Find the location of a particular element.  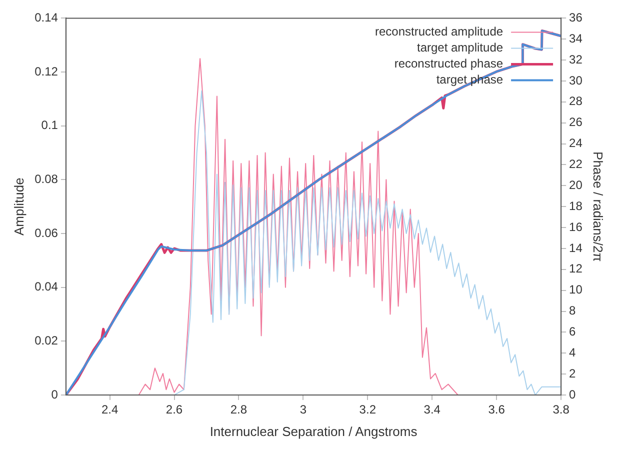

y2-tick-label: 4 is located at coordinates (572, 352).